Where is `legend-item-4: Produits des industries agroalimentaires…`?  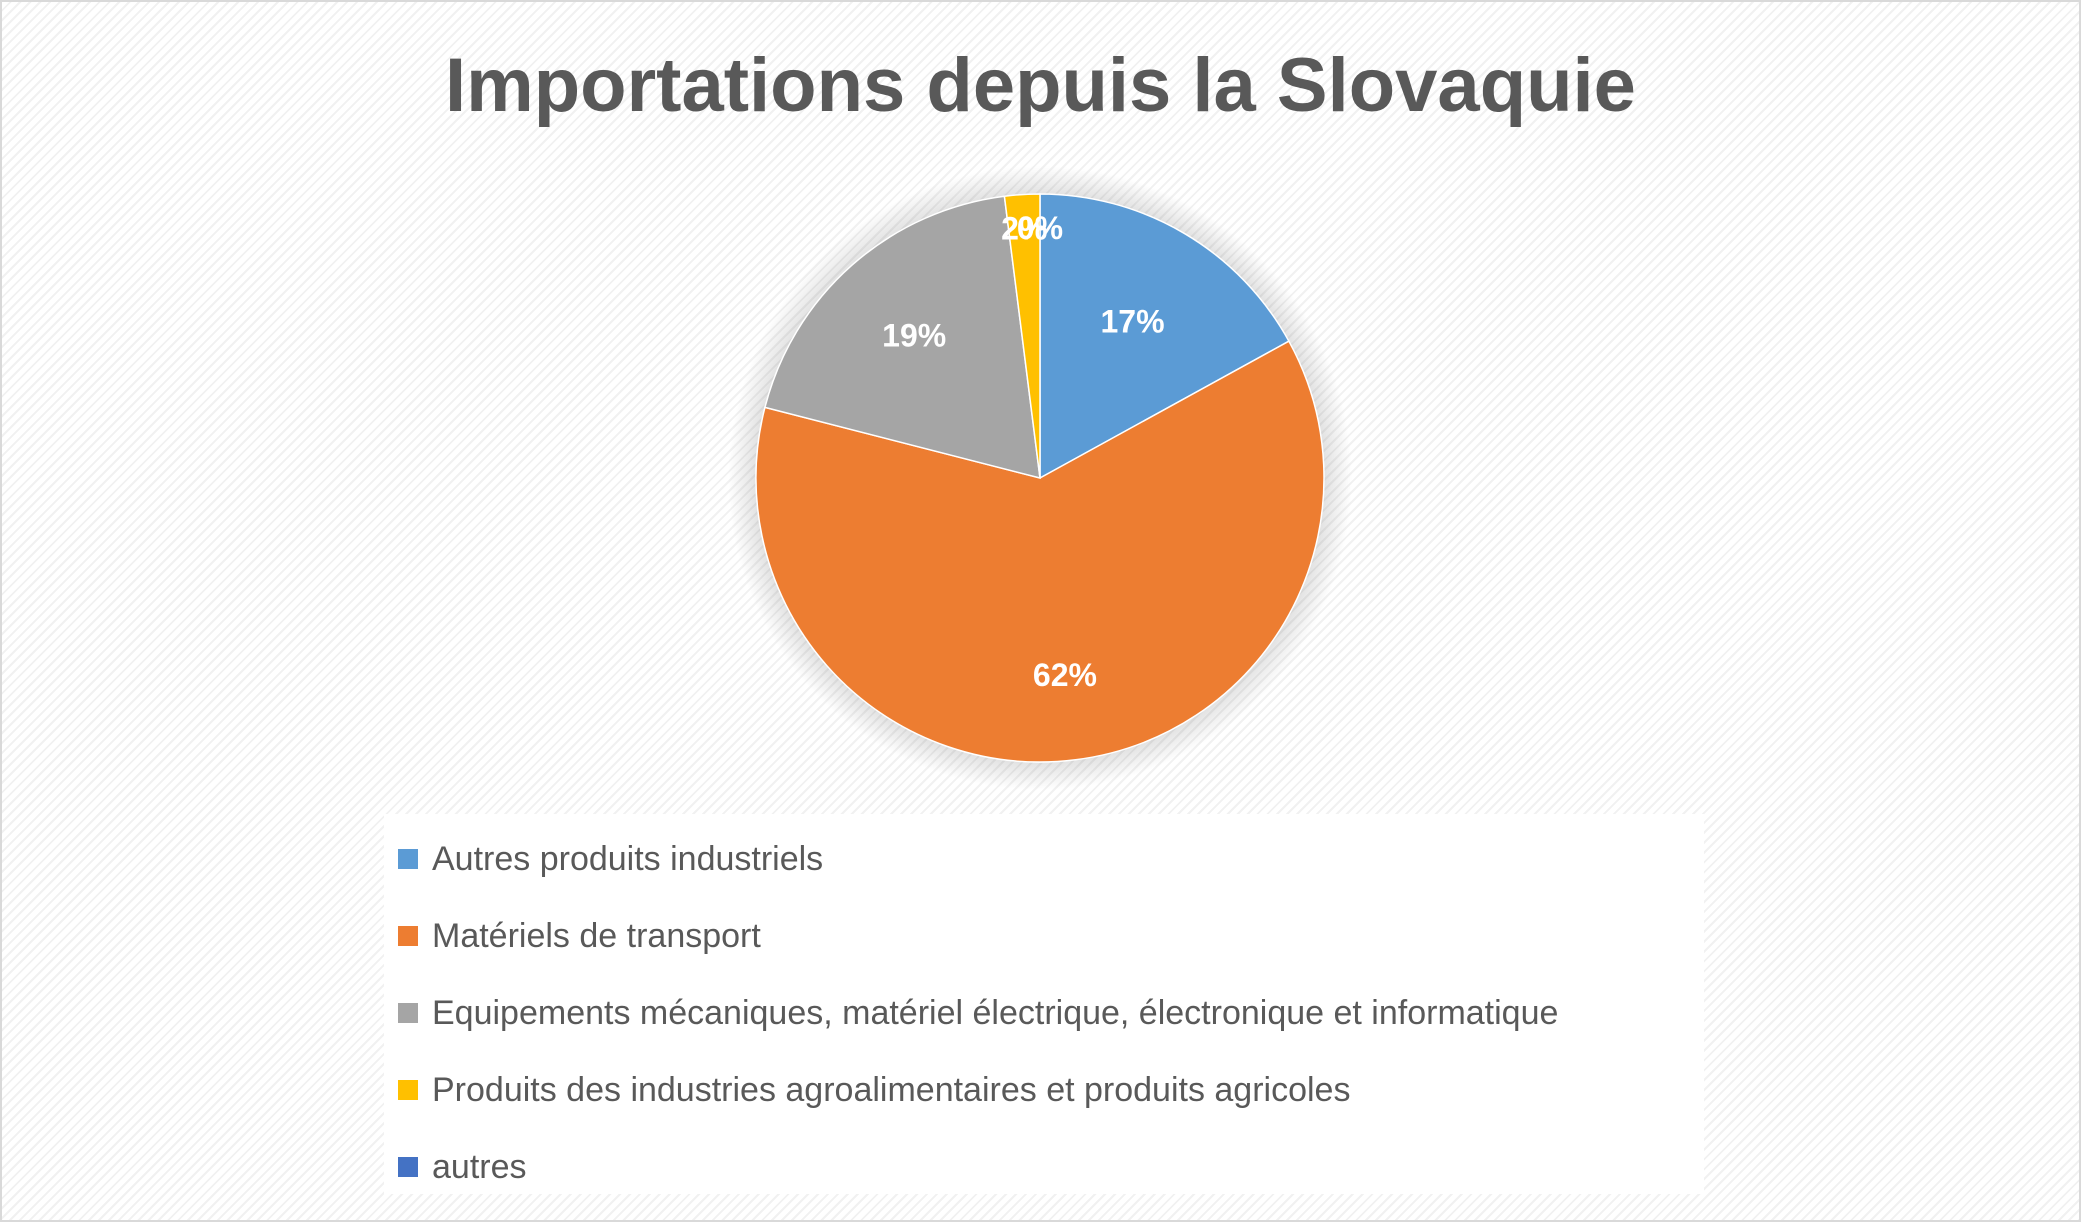
legend-item-4: Produits des industries agroalimentaires… is located at coordinates (874, 1090).